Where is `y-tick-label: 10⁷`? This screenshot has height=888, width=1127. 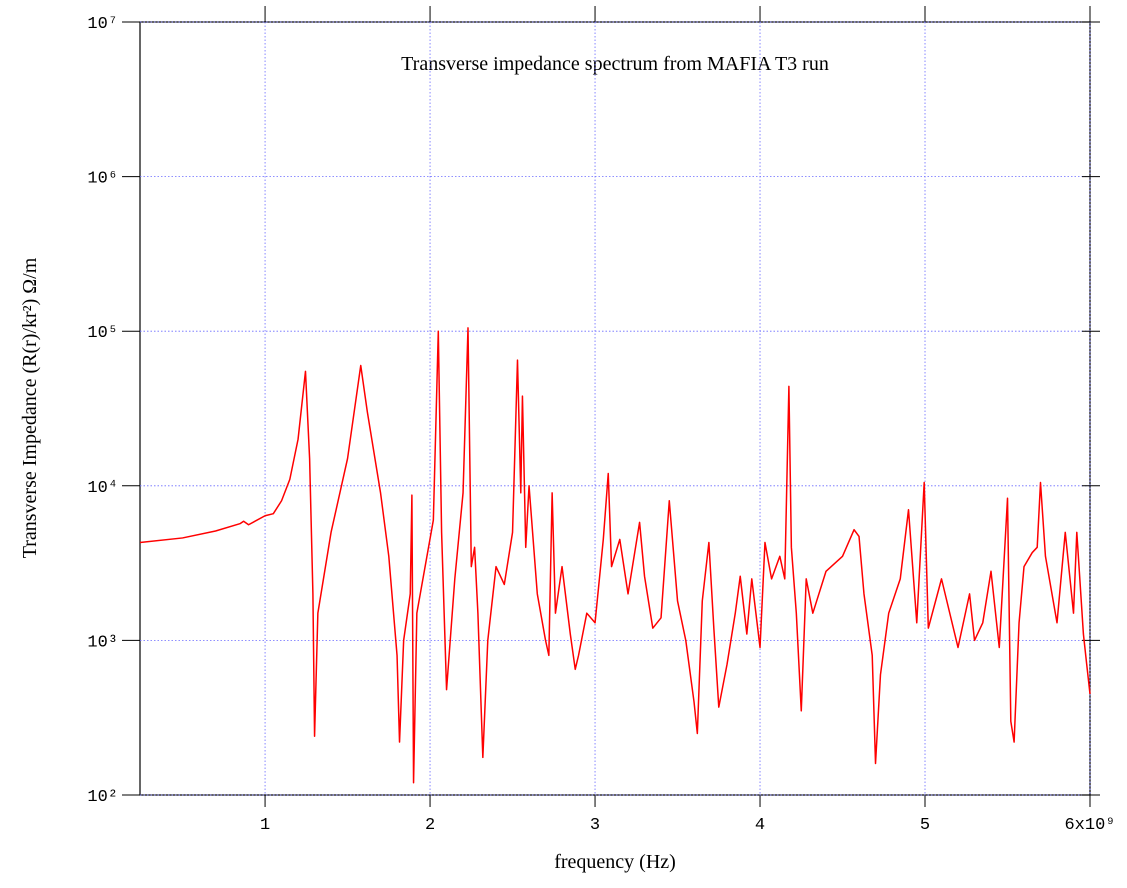
y-tick-label: 10⁷ is located at coordinates (102, 24).